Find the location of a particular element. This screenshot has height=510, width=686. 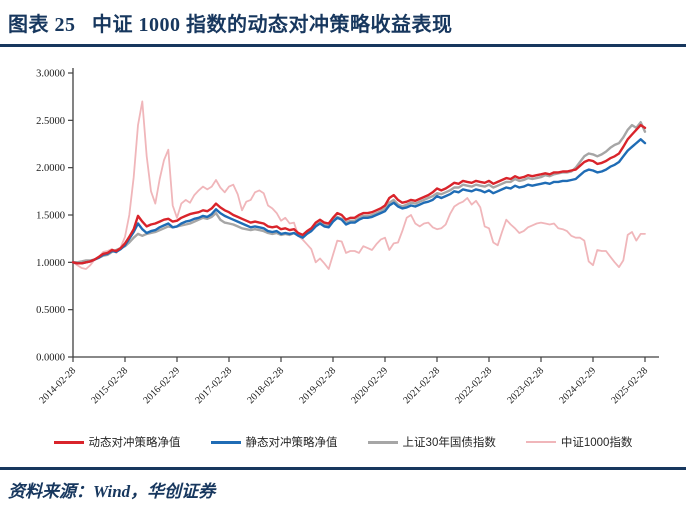

sse-30y-bond-legend-swatch is located at coordinates (382, 442).